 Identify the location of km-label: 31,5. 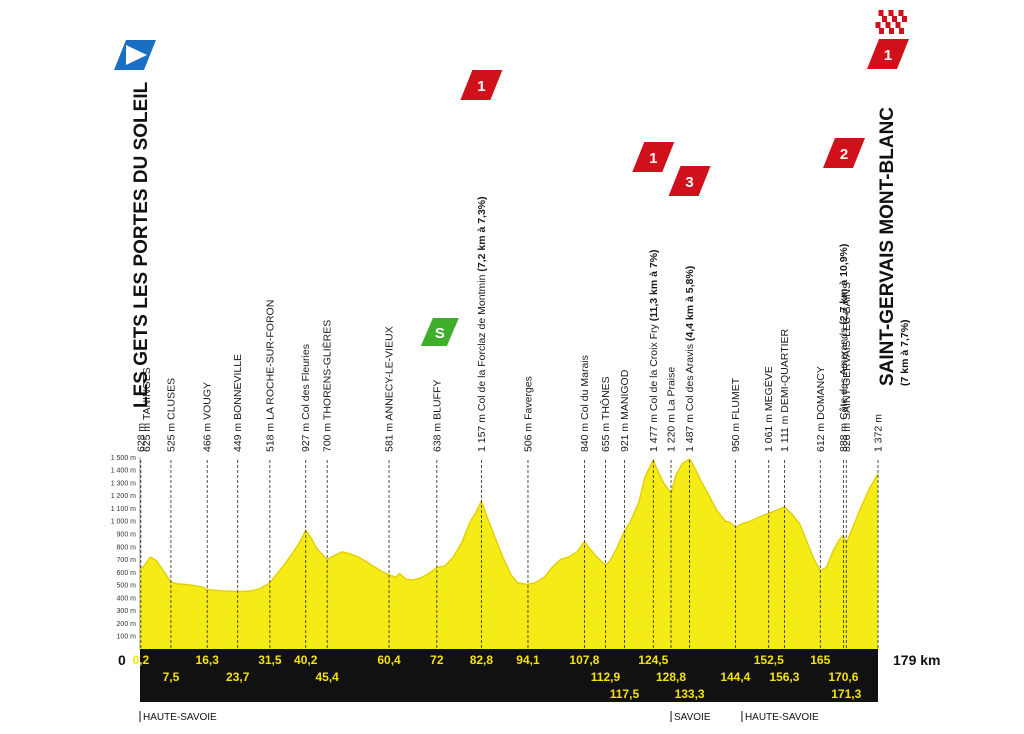
(270, 660).